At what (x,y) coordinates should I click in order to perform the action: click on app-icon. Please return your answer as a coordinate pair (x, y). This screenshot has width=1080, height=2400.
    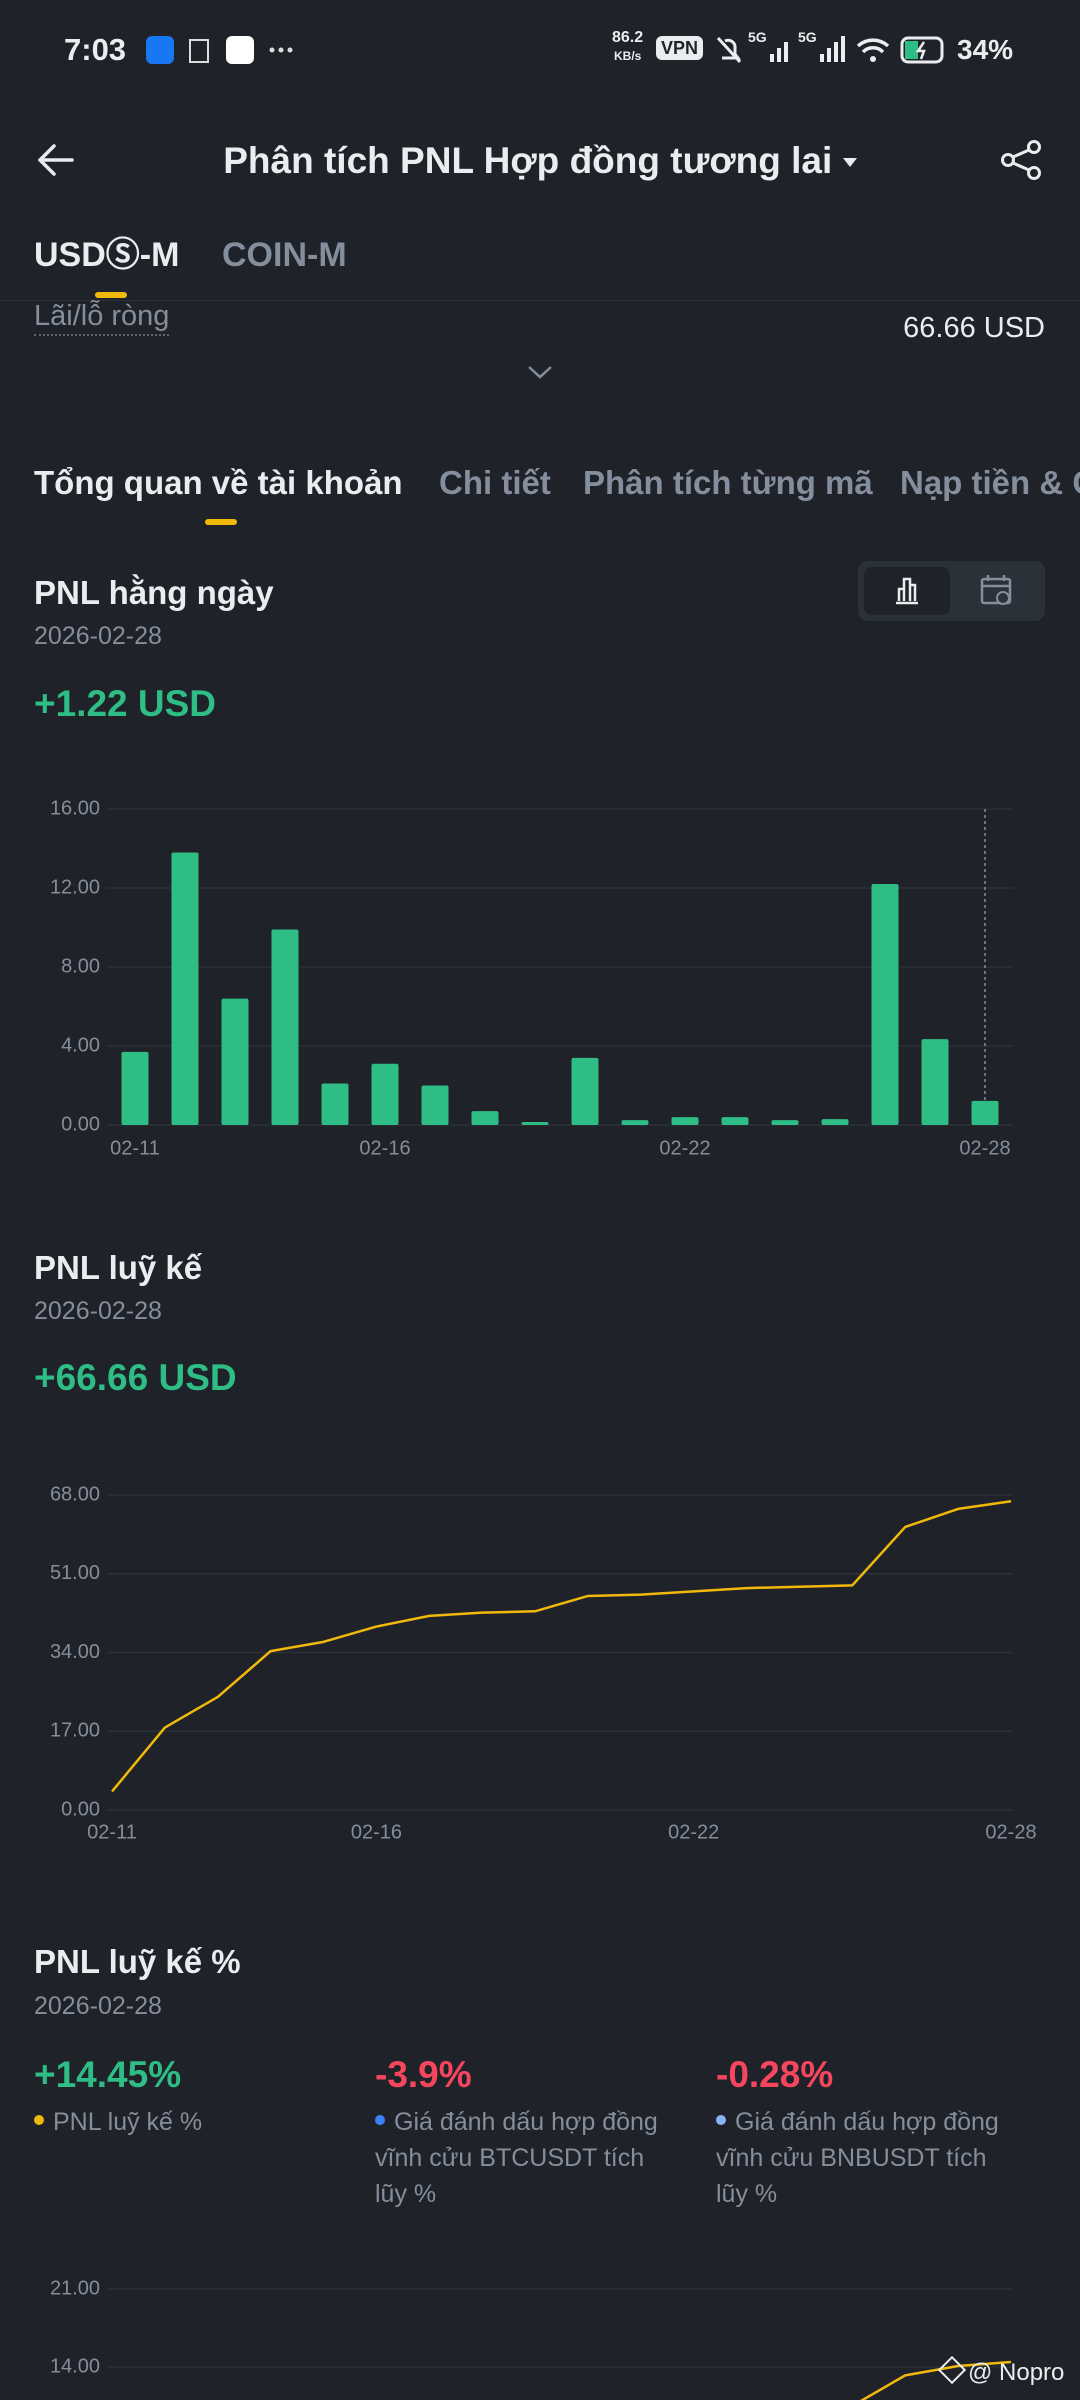
    Looking at the image, I should click on (240, 50).